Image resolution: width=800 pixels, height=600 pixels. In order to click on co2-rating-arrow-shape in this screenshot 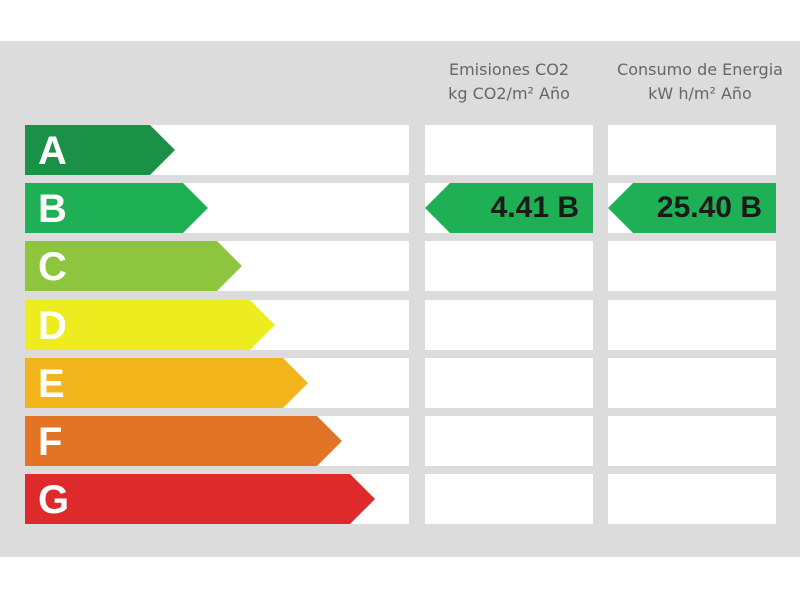, I will do `click(509, 208)`.